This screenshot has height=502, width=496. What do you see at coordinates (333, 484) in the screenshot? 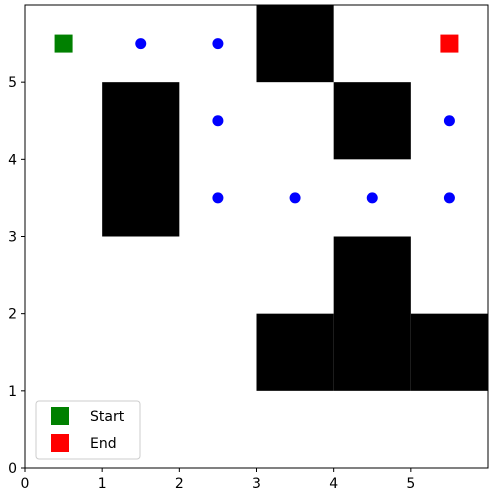
I see `x-tick-label: 4` at bounding box center [333, 484].